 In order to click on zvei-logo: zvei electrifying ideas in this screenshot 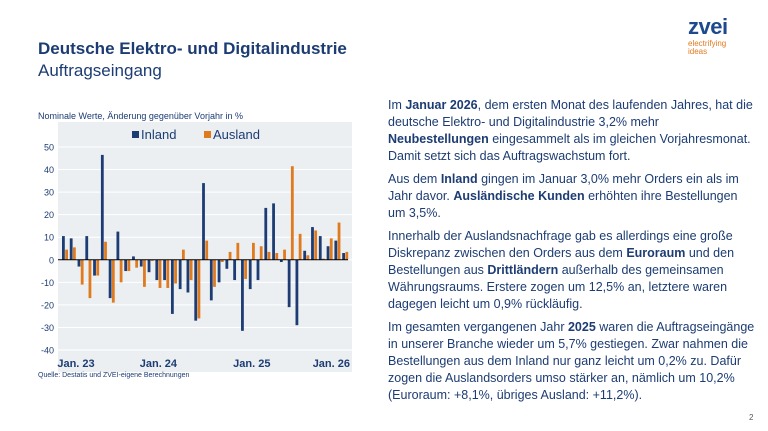, I will do `click(708, 35)`.